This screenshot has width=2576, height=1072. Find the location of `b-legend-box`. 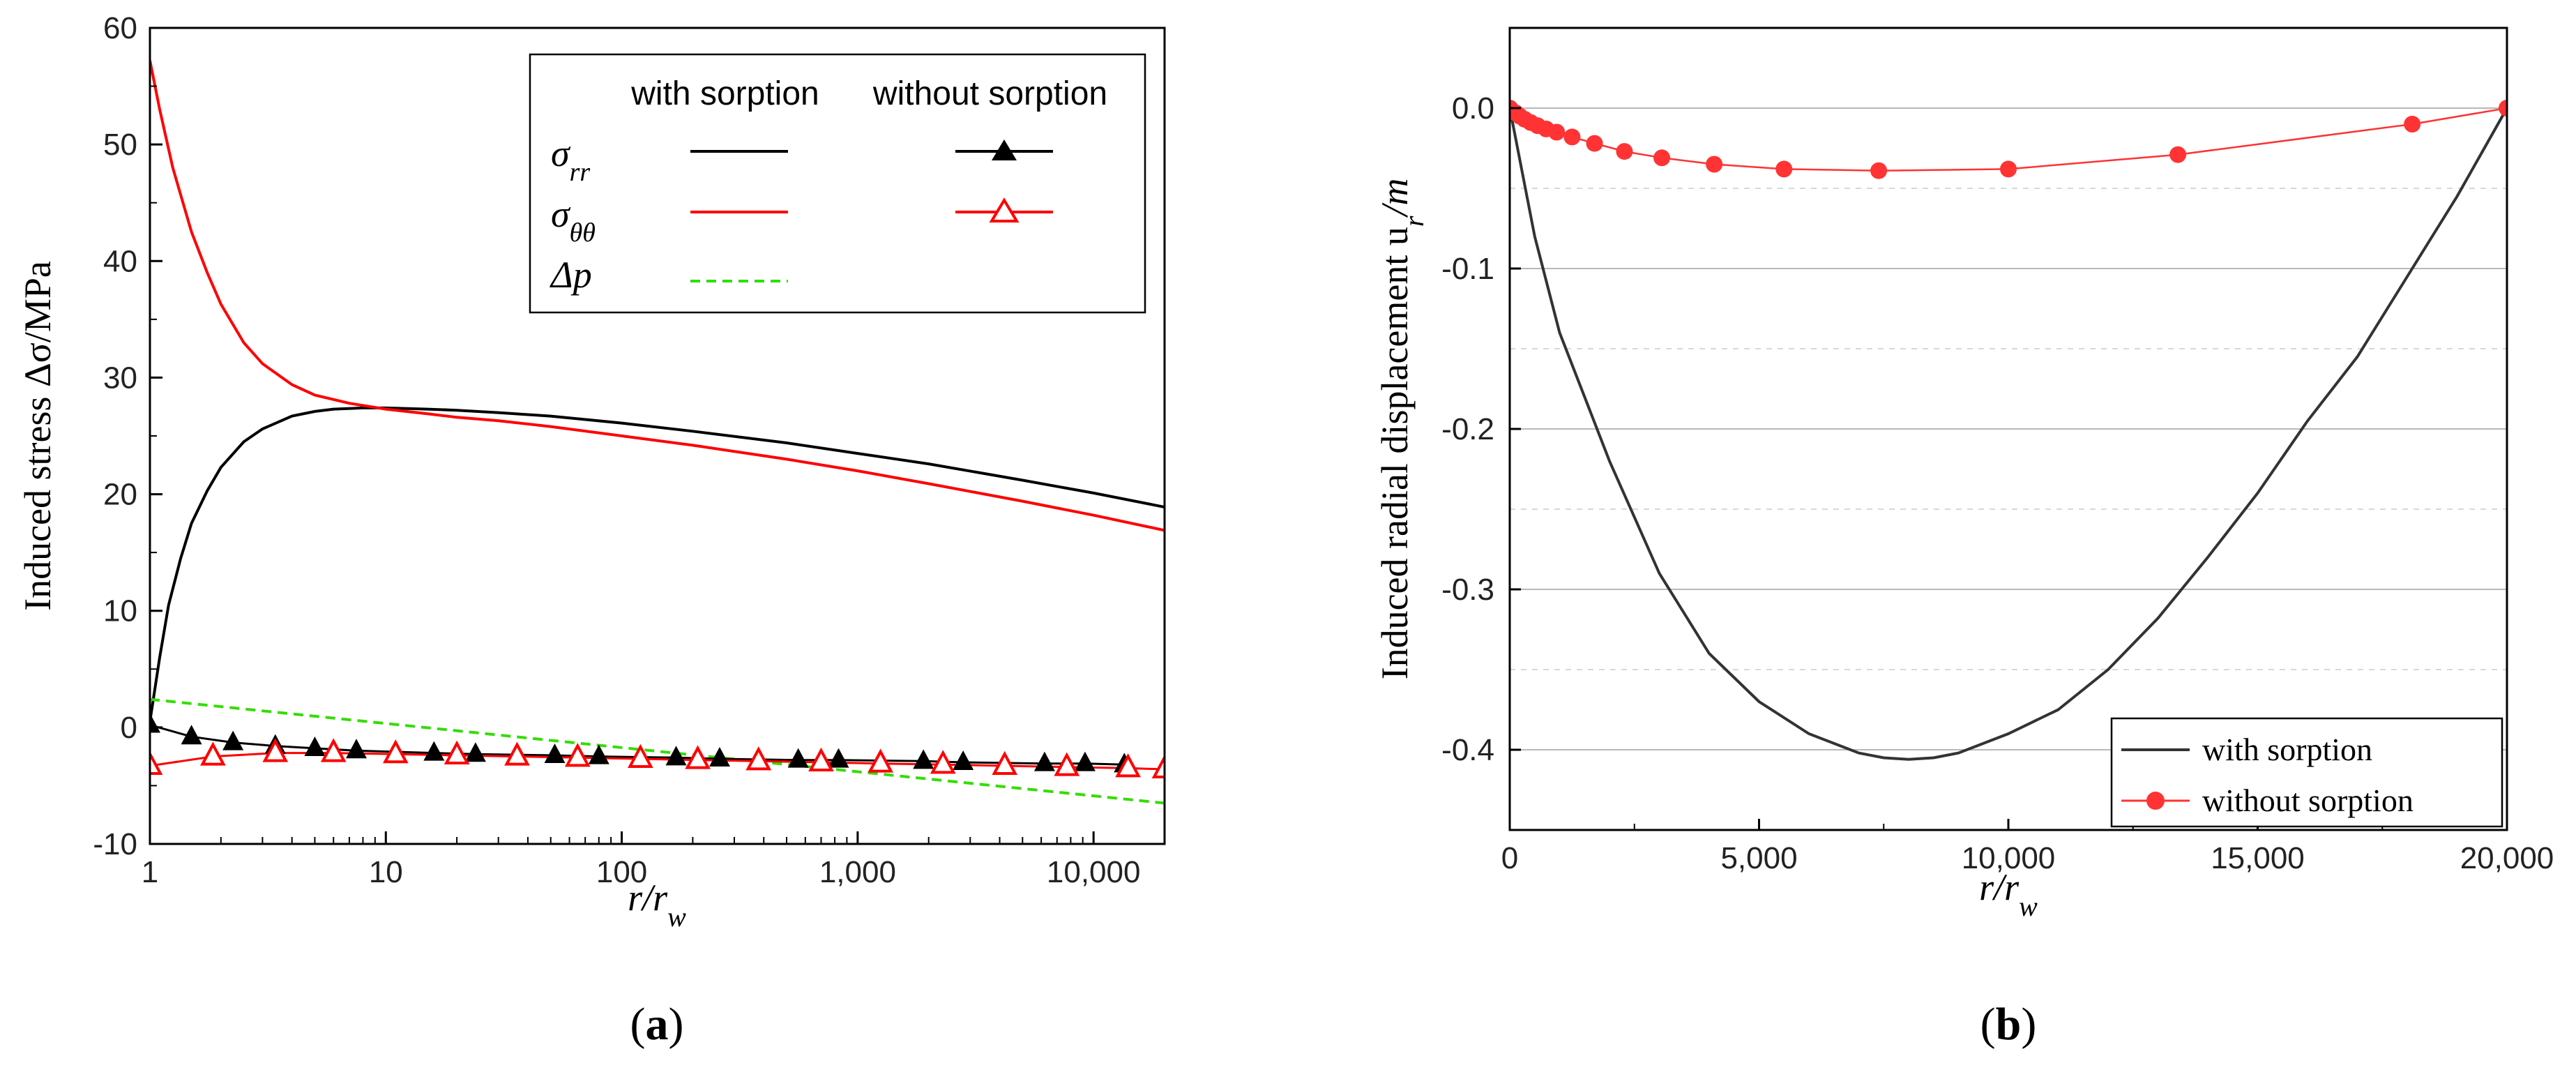

b-legend-box is located at coordinates (2306, 772).